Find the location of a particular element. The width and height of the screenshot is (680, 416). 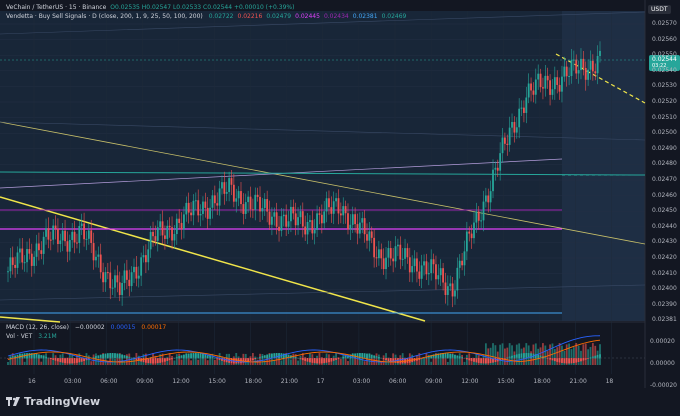

price-tick: 0.02470 is located at coordinates (664, 179).